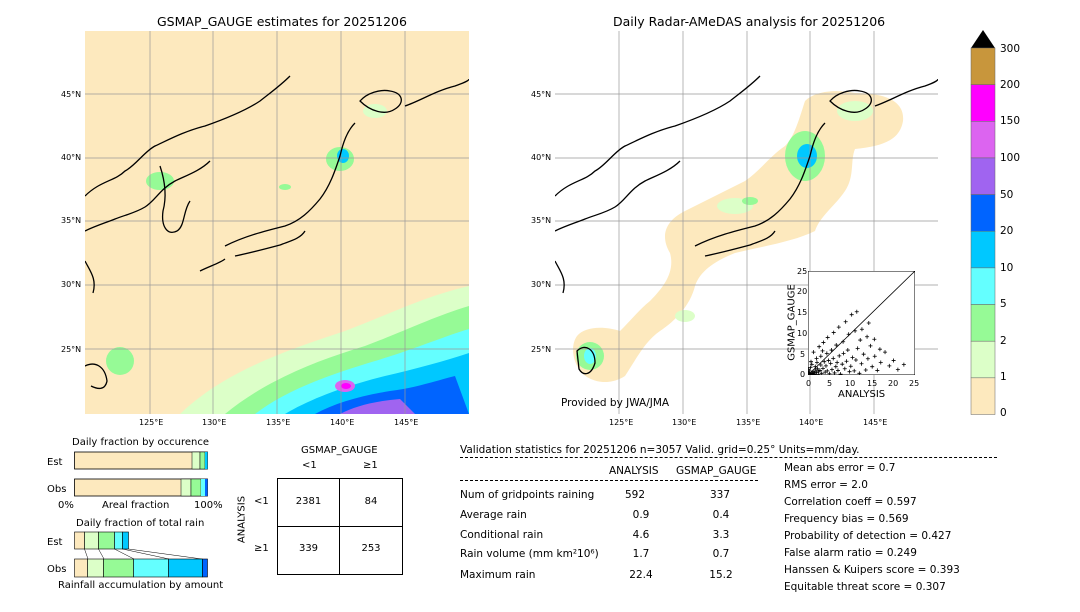 Image resolution: width=1080 pixels, height=612 pixels. What do you see at coordinates (721, 515) in the screenshot?
I see `stats-row-gsmap: 0.4` at bounding box center [721, 515].